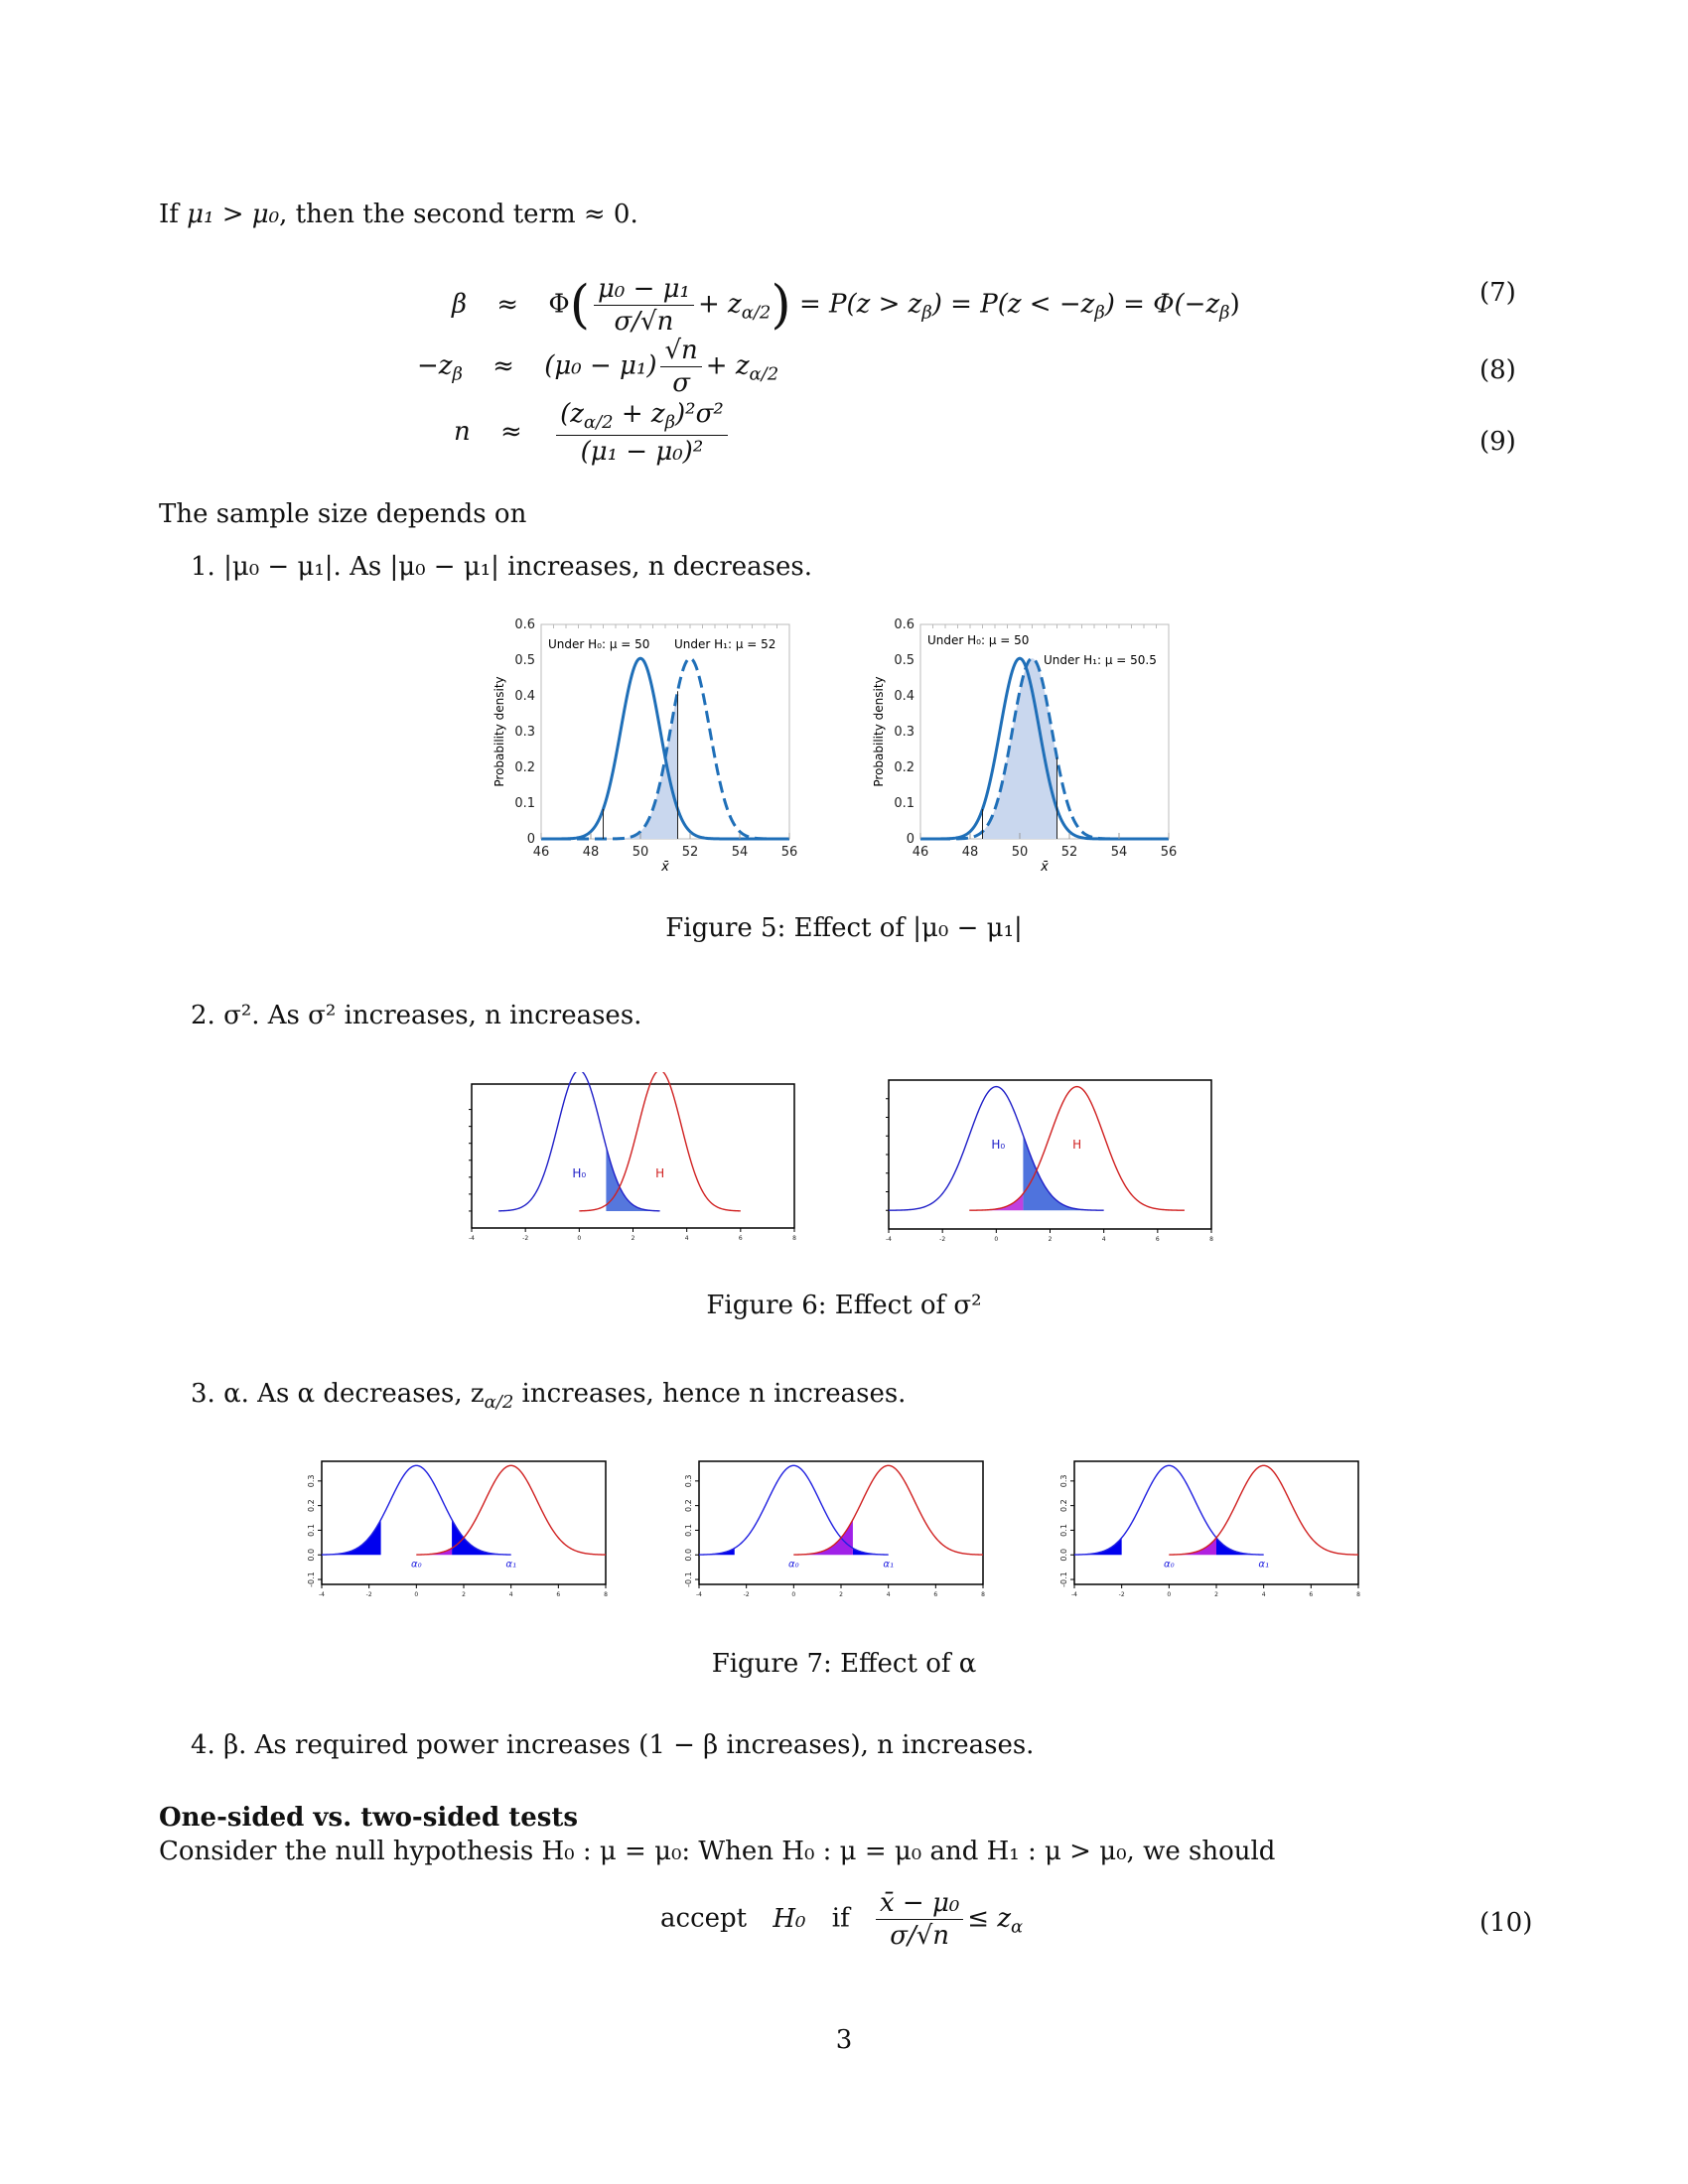 The width and height of the screenshot is (1688, 2184). I want to click on page-number: 3, so click(844, 2040).